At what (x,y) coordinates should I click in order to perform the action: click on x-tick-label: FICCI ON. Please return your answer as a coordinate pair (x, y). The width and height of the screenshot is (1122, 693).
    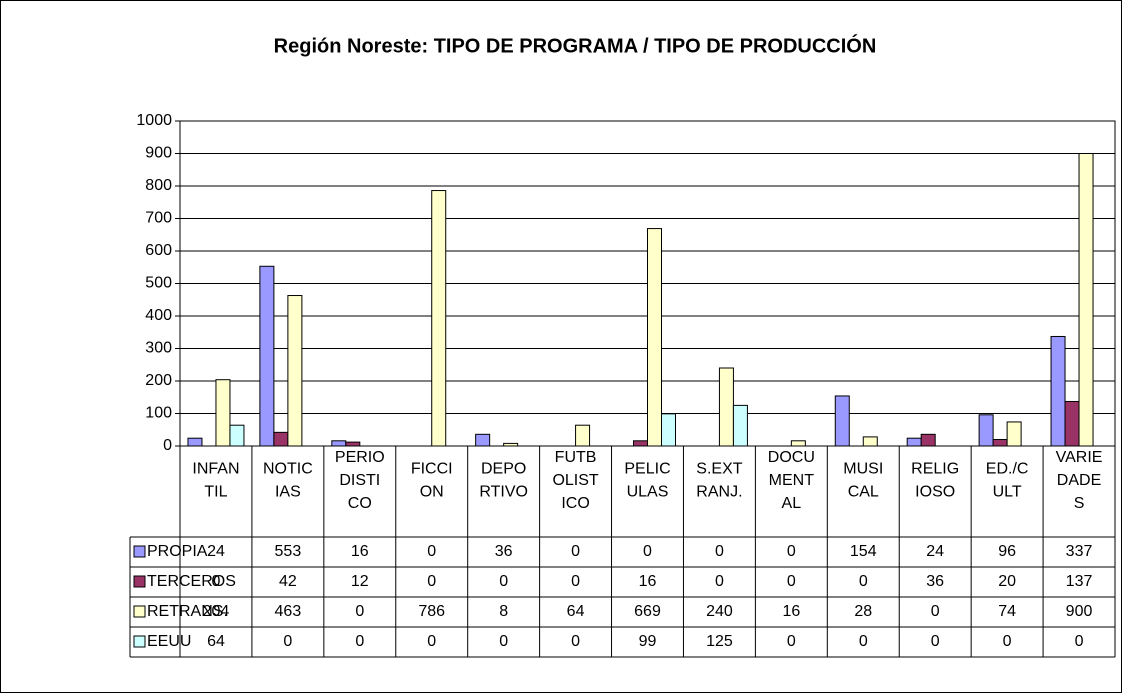
    Looking at the image, I should click on (432, 481).